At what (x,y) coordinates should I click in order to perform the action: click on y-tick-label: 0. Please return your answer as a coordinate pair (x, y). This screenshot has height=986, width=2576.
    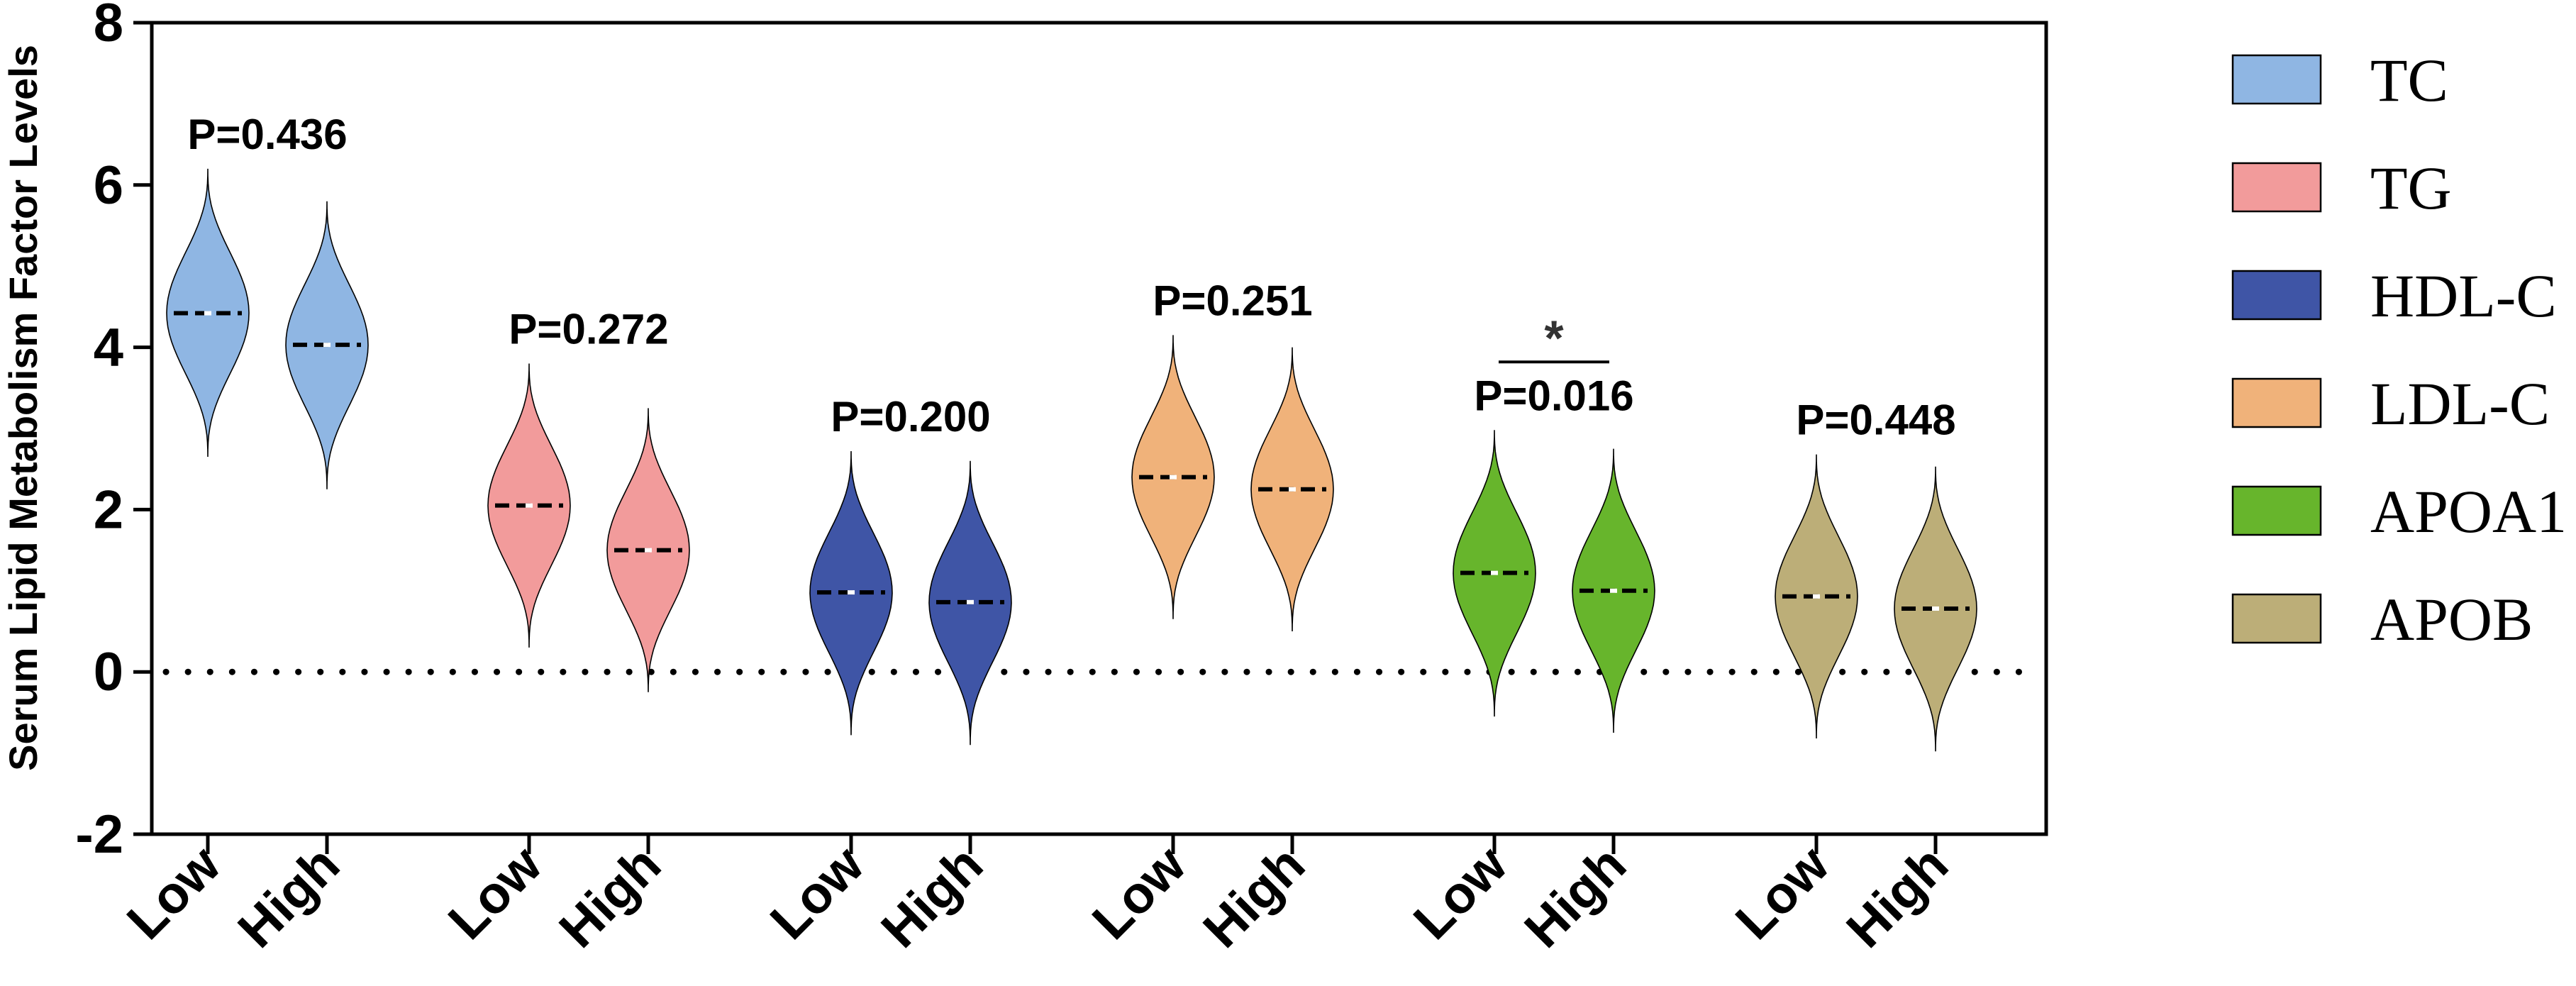
    Looking at the image, I should click on (108, 672).